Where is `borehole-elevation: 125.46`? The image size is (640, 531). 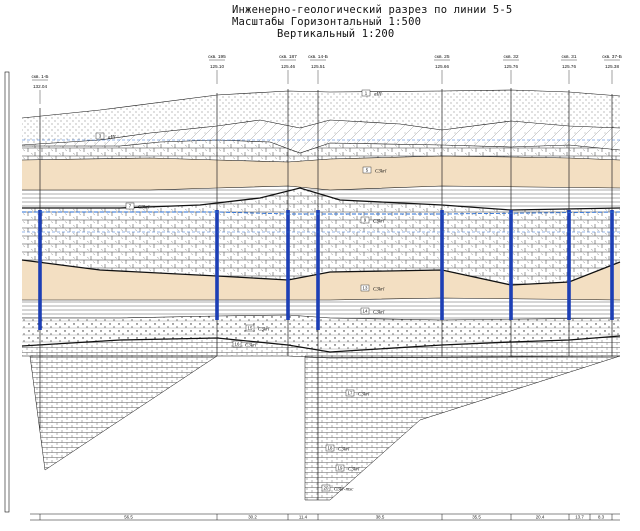
borehole-elevation: 125.46 is located at coordinates (288, 66).